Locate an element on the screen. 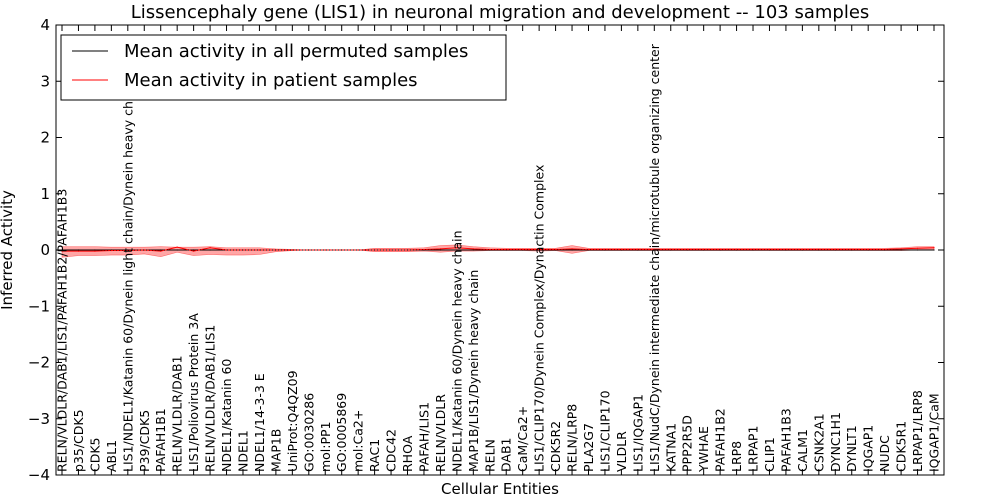 The height and width of the screenshot is (500, 1000). x-tick-label: NDEL1 is located at coordinates (242, 451).